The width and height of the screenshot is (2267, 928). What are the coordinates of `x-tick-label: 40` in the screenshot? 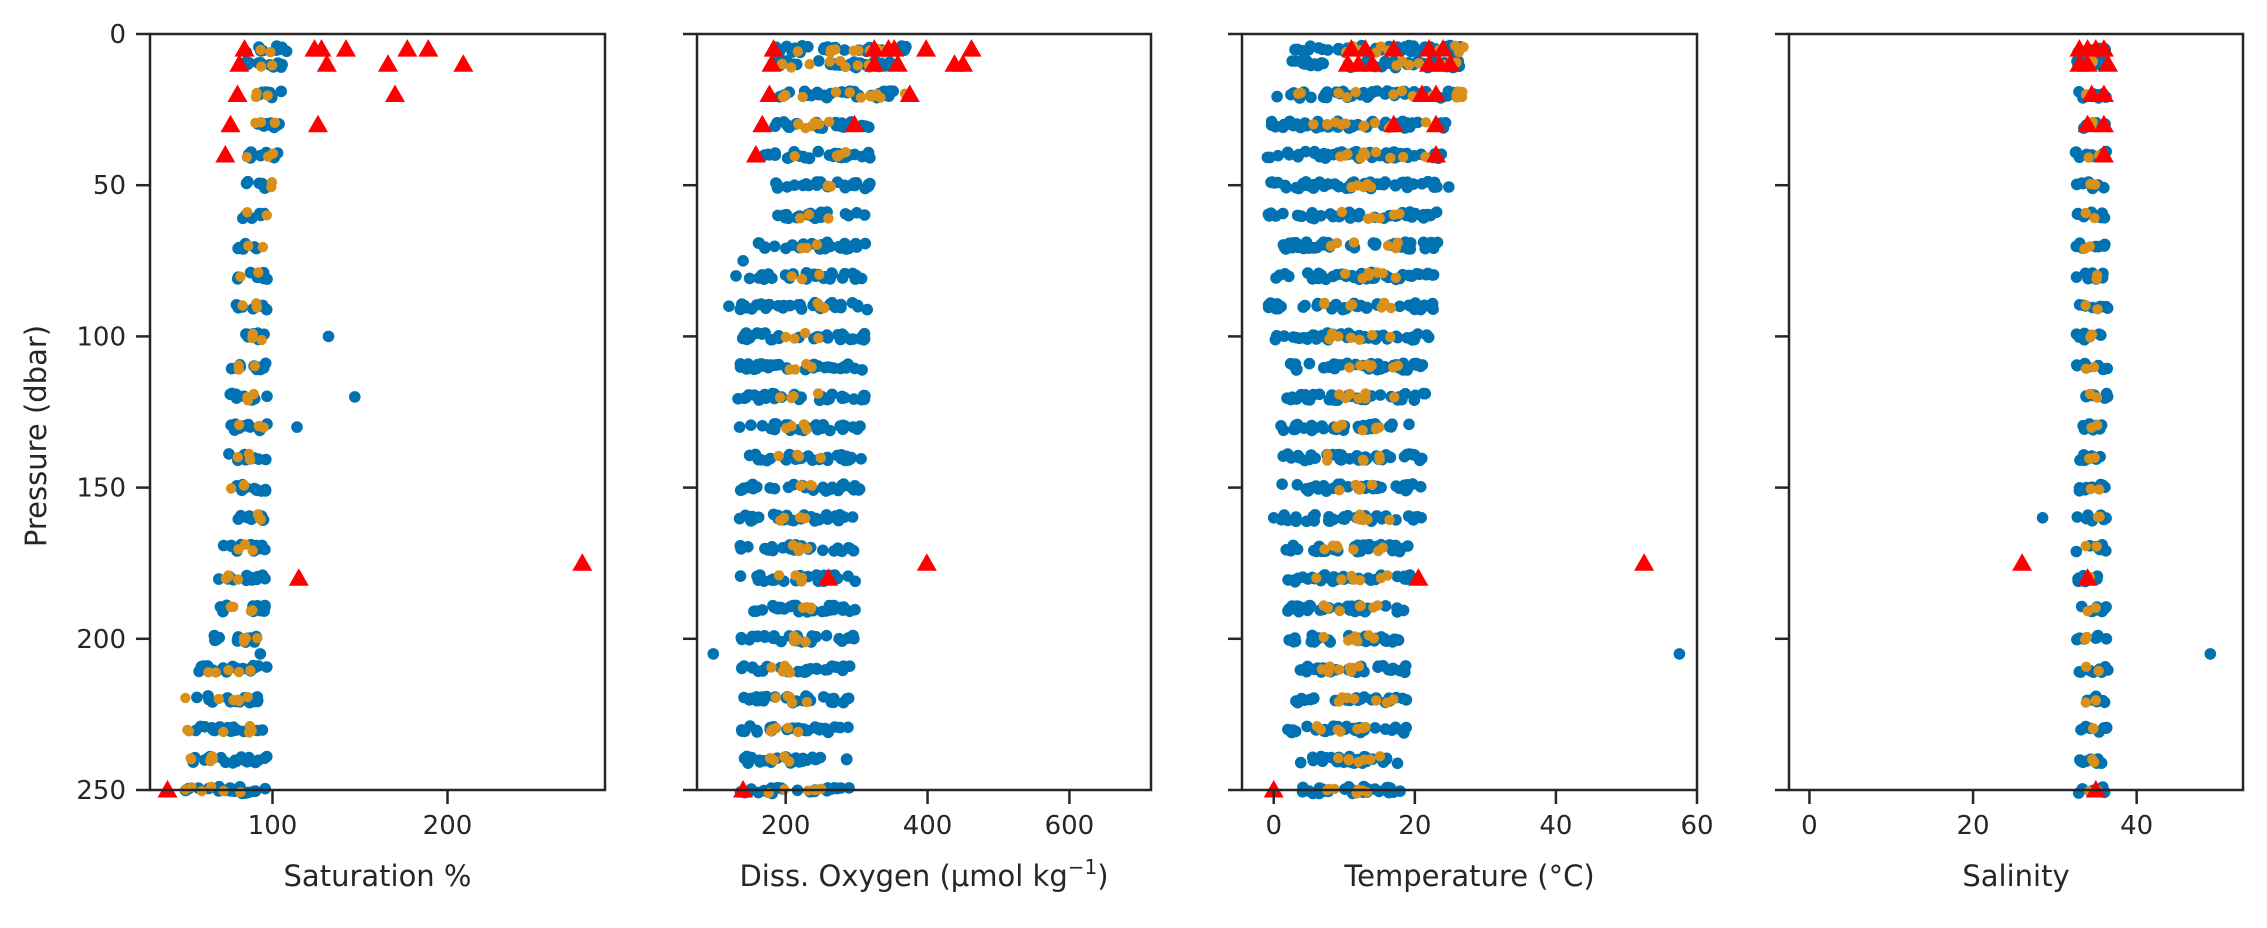 It's located at (1555, 826).